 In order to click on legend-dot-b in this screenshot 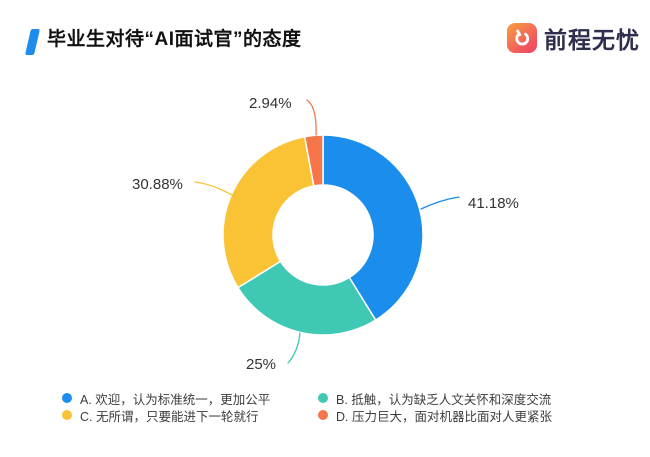, I will do `click(323, 398)`.